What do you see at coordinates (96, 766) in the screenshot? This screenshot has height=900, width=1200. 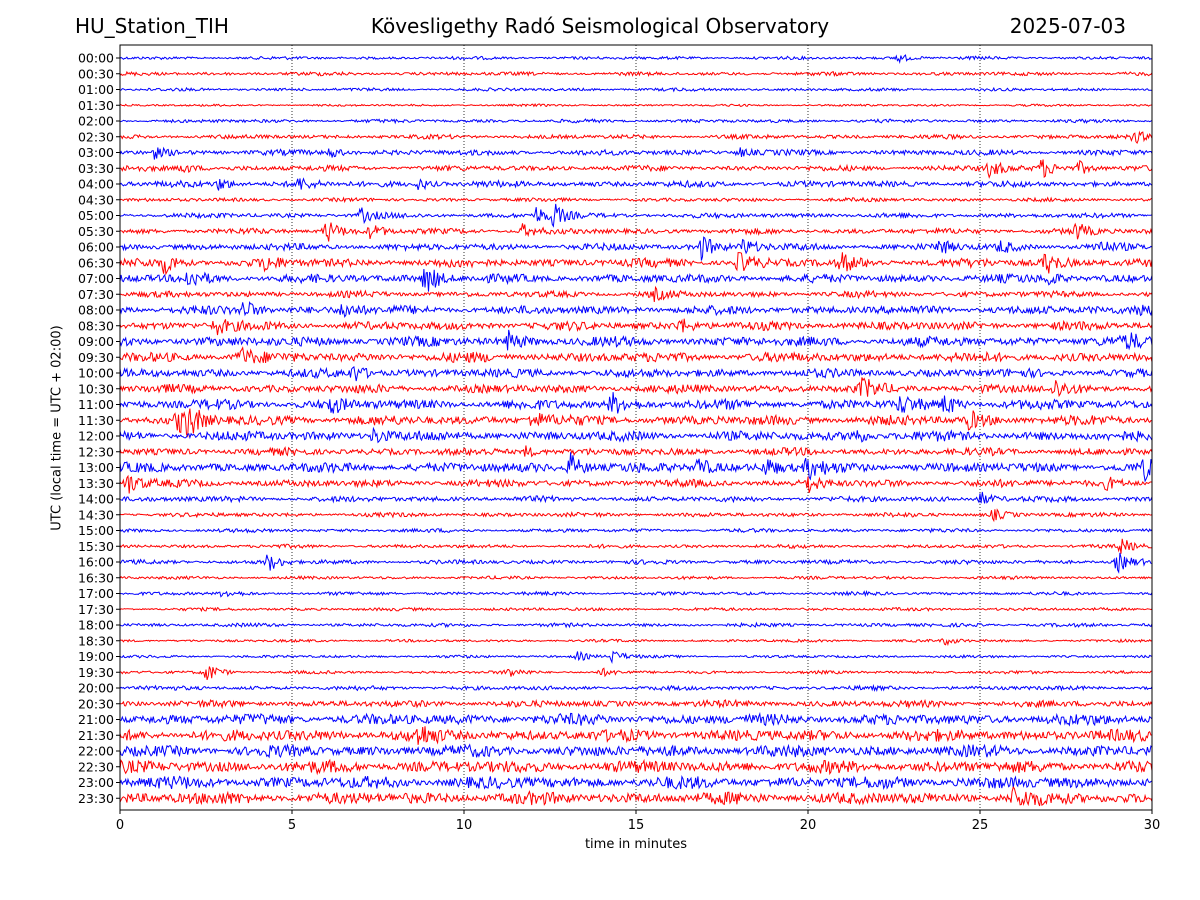 I see `y-tick-label: 22:30` at bounding box center [96, 766].